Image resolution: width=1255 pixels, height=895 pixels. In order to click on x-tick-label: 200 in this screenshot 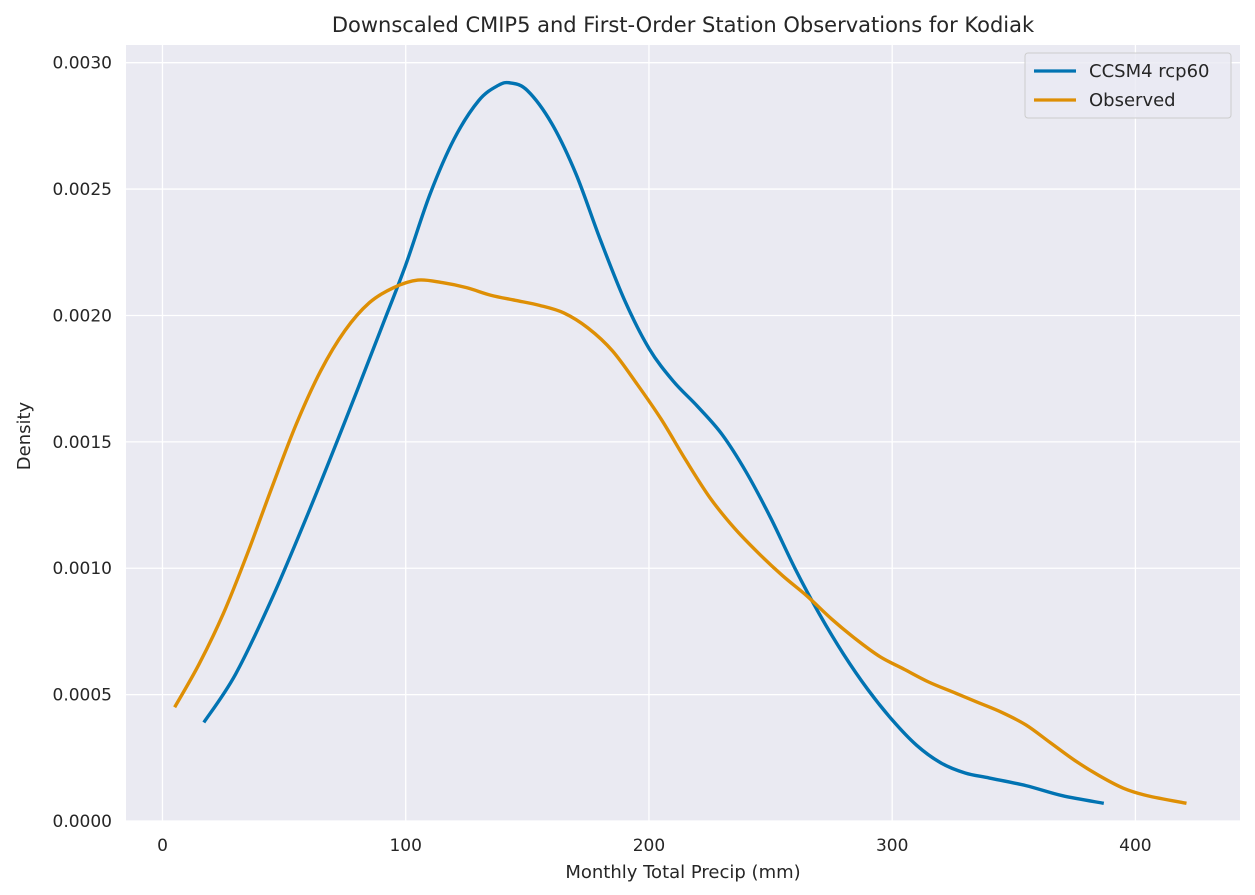, I will do `click(649, 846)`.